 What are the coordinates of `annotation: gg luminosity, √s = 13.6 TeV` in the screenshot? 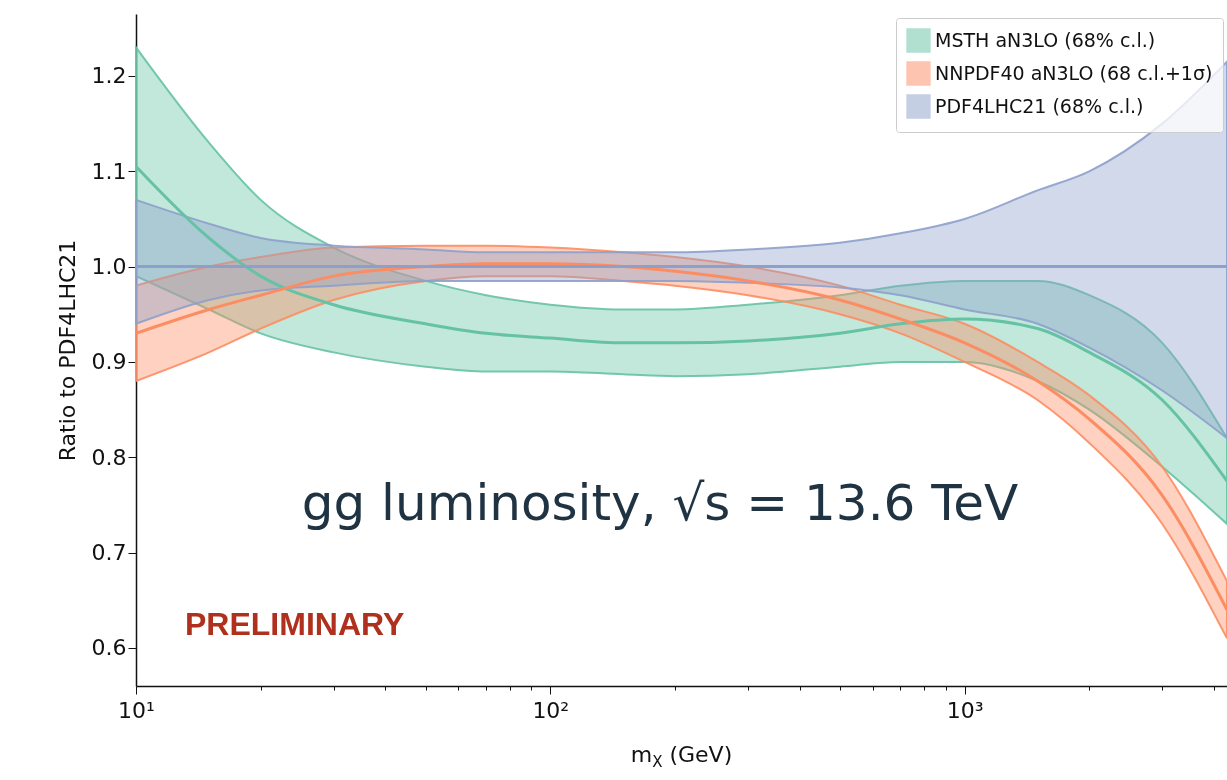 It's located at (660, 503).